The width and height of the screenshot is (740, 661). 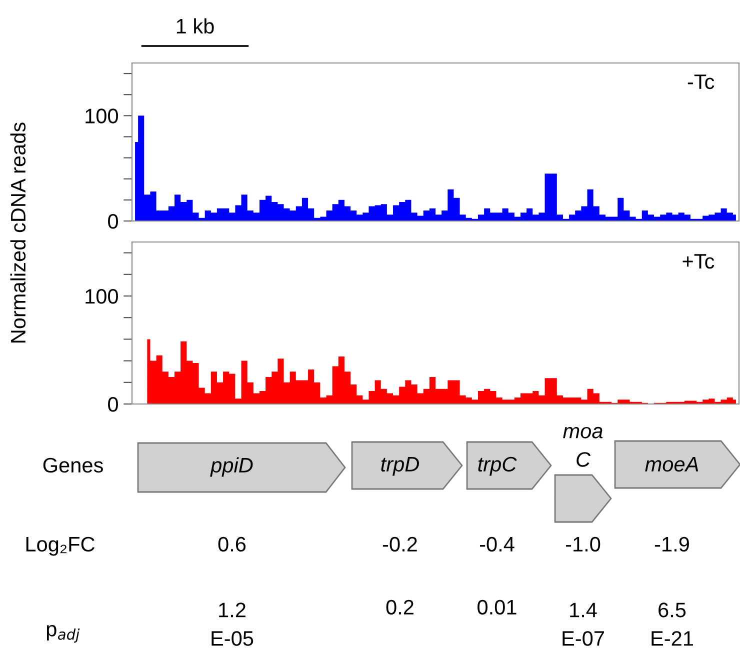 I want to click on text: Genes, so click(x=73, y=465).